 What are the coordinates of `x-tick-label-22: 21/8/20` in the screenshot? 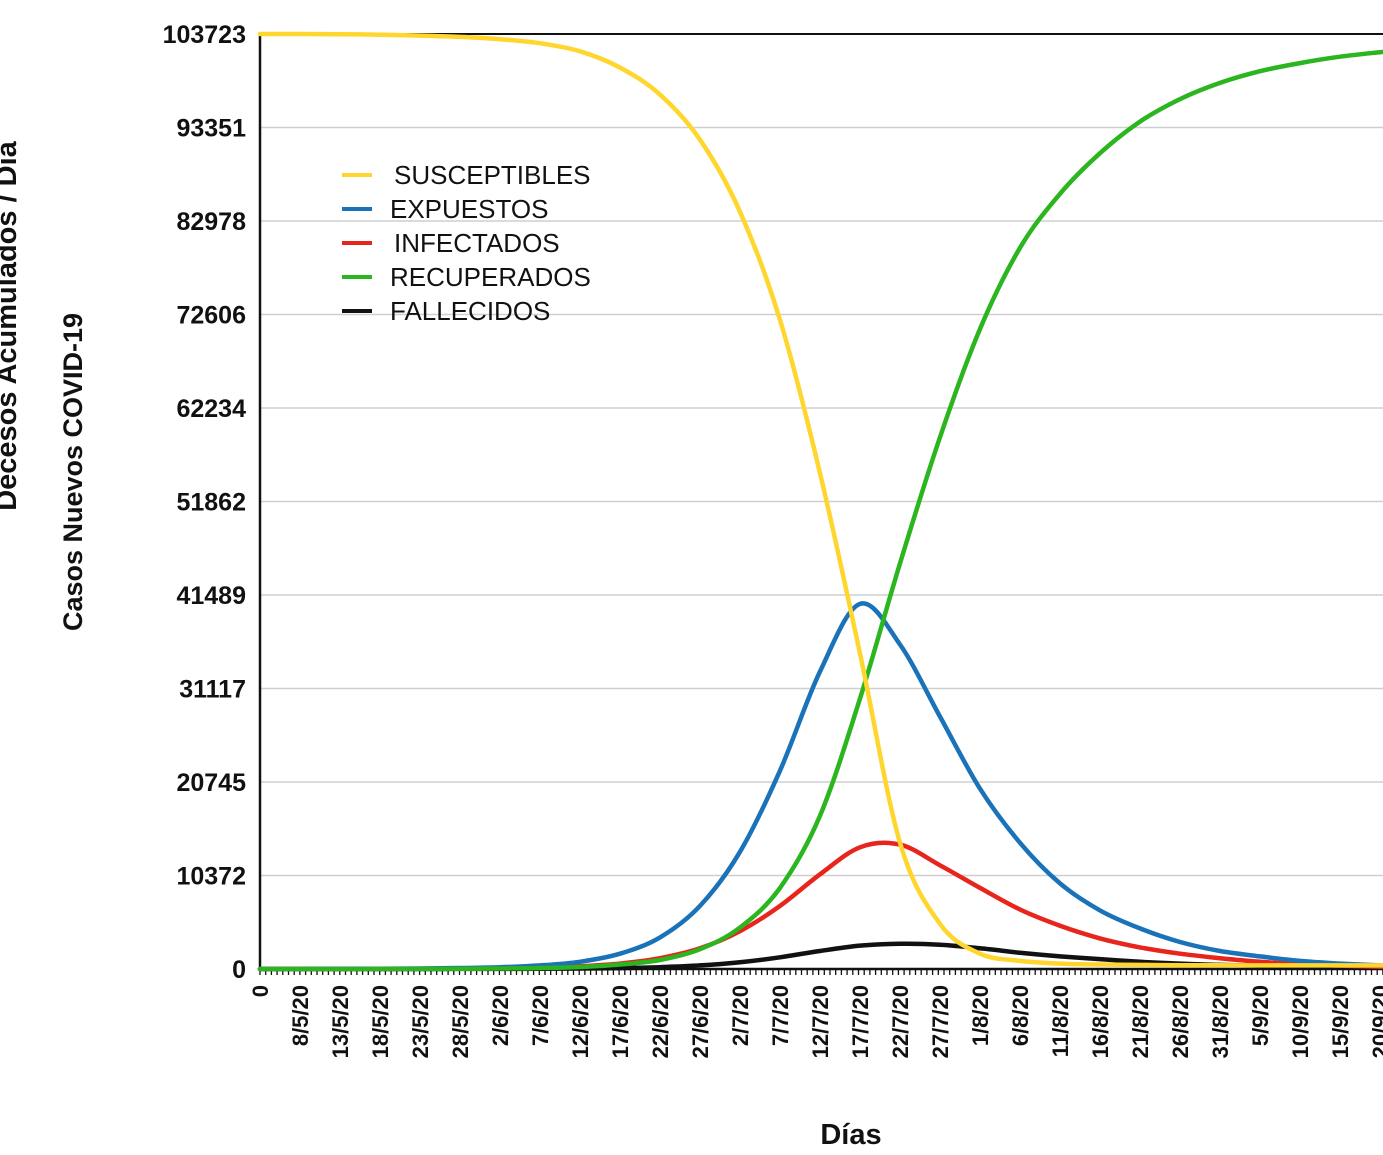 It's located at (1140, 1021).